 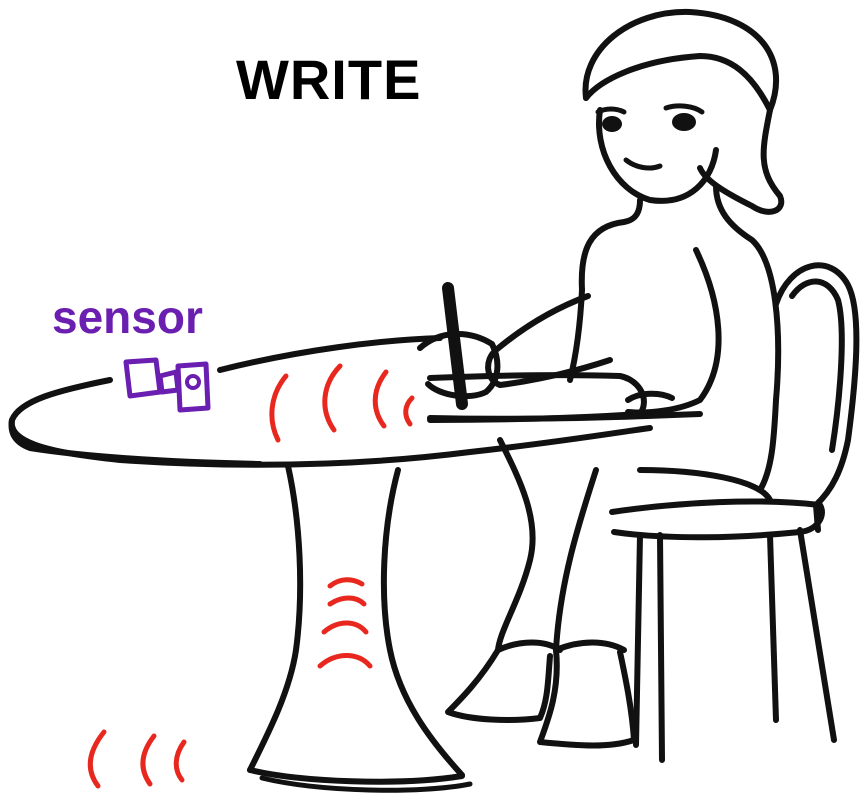 What do you see at coordinates (345, 623) in the screenshot?
I see `pedestal-vibration-icon` at bounding box center [345, 623].